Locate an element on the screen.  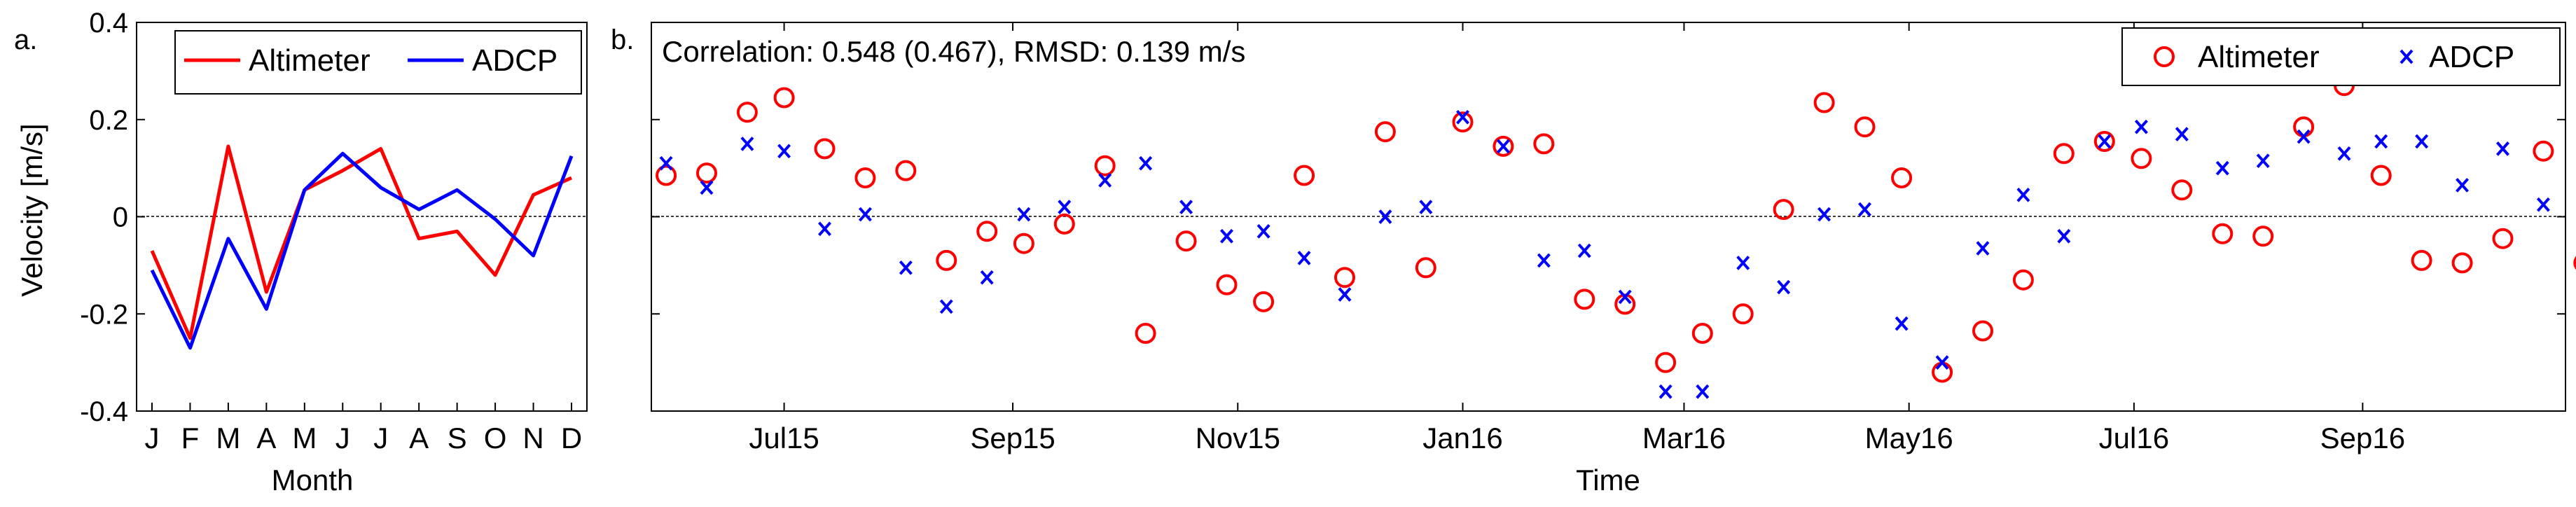
panel-b-x-tick-label: Jul16 is located at coordinates (2134, 438).